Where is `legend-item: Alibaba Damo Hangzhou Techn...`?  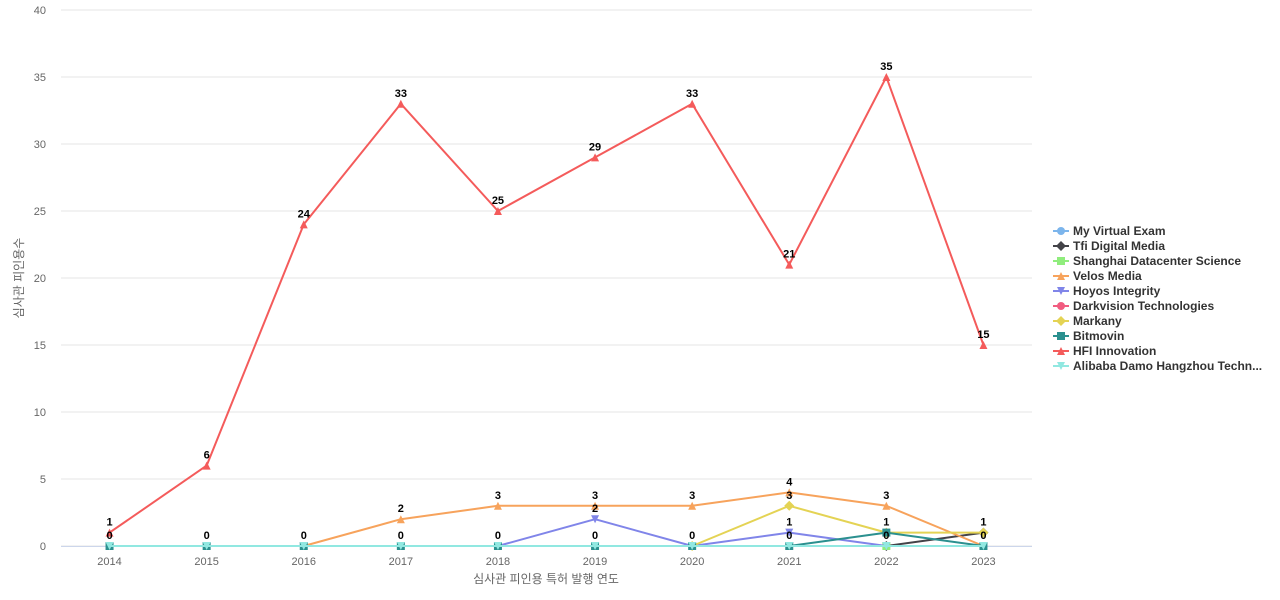
legend-item: Alibaba Damo Hangzhou Techn... is located at coordinates (1157, 366).